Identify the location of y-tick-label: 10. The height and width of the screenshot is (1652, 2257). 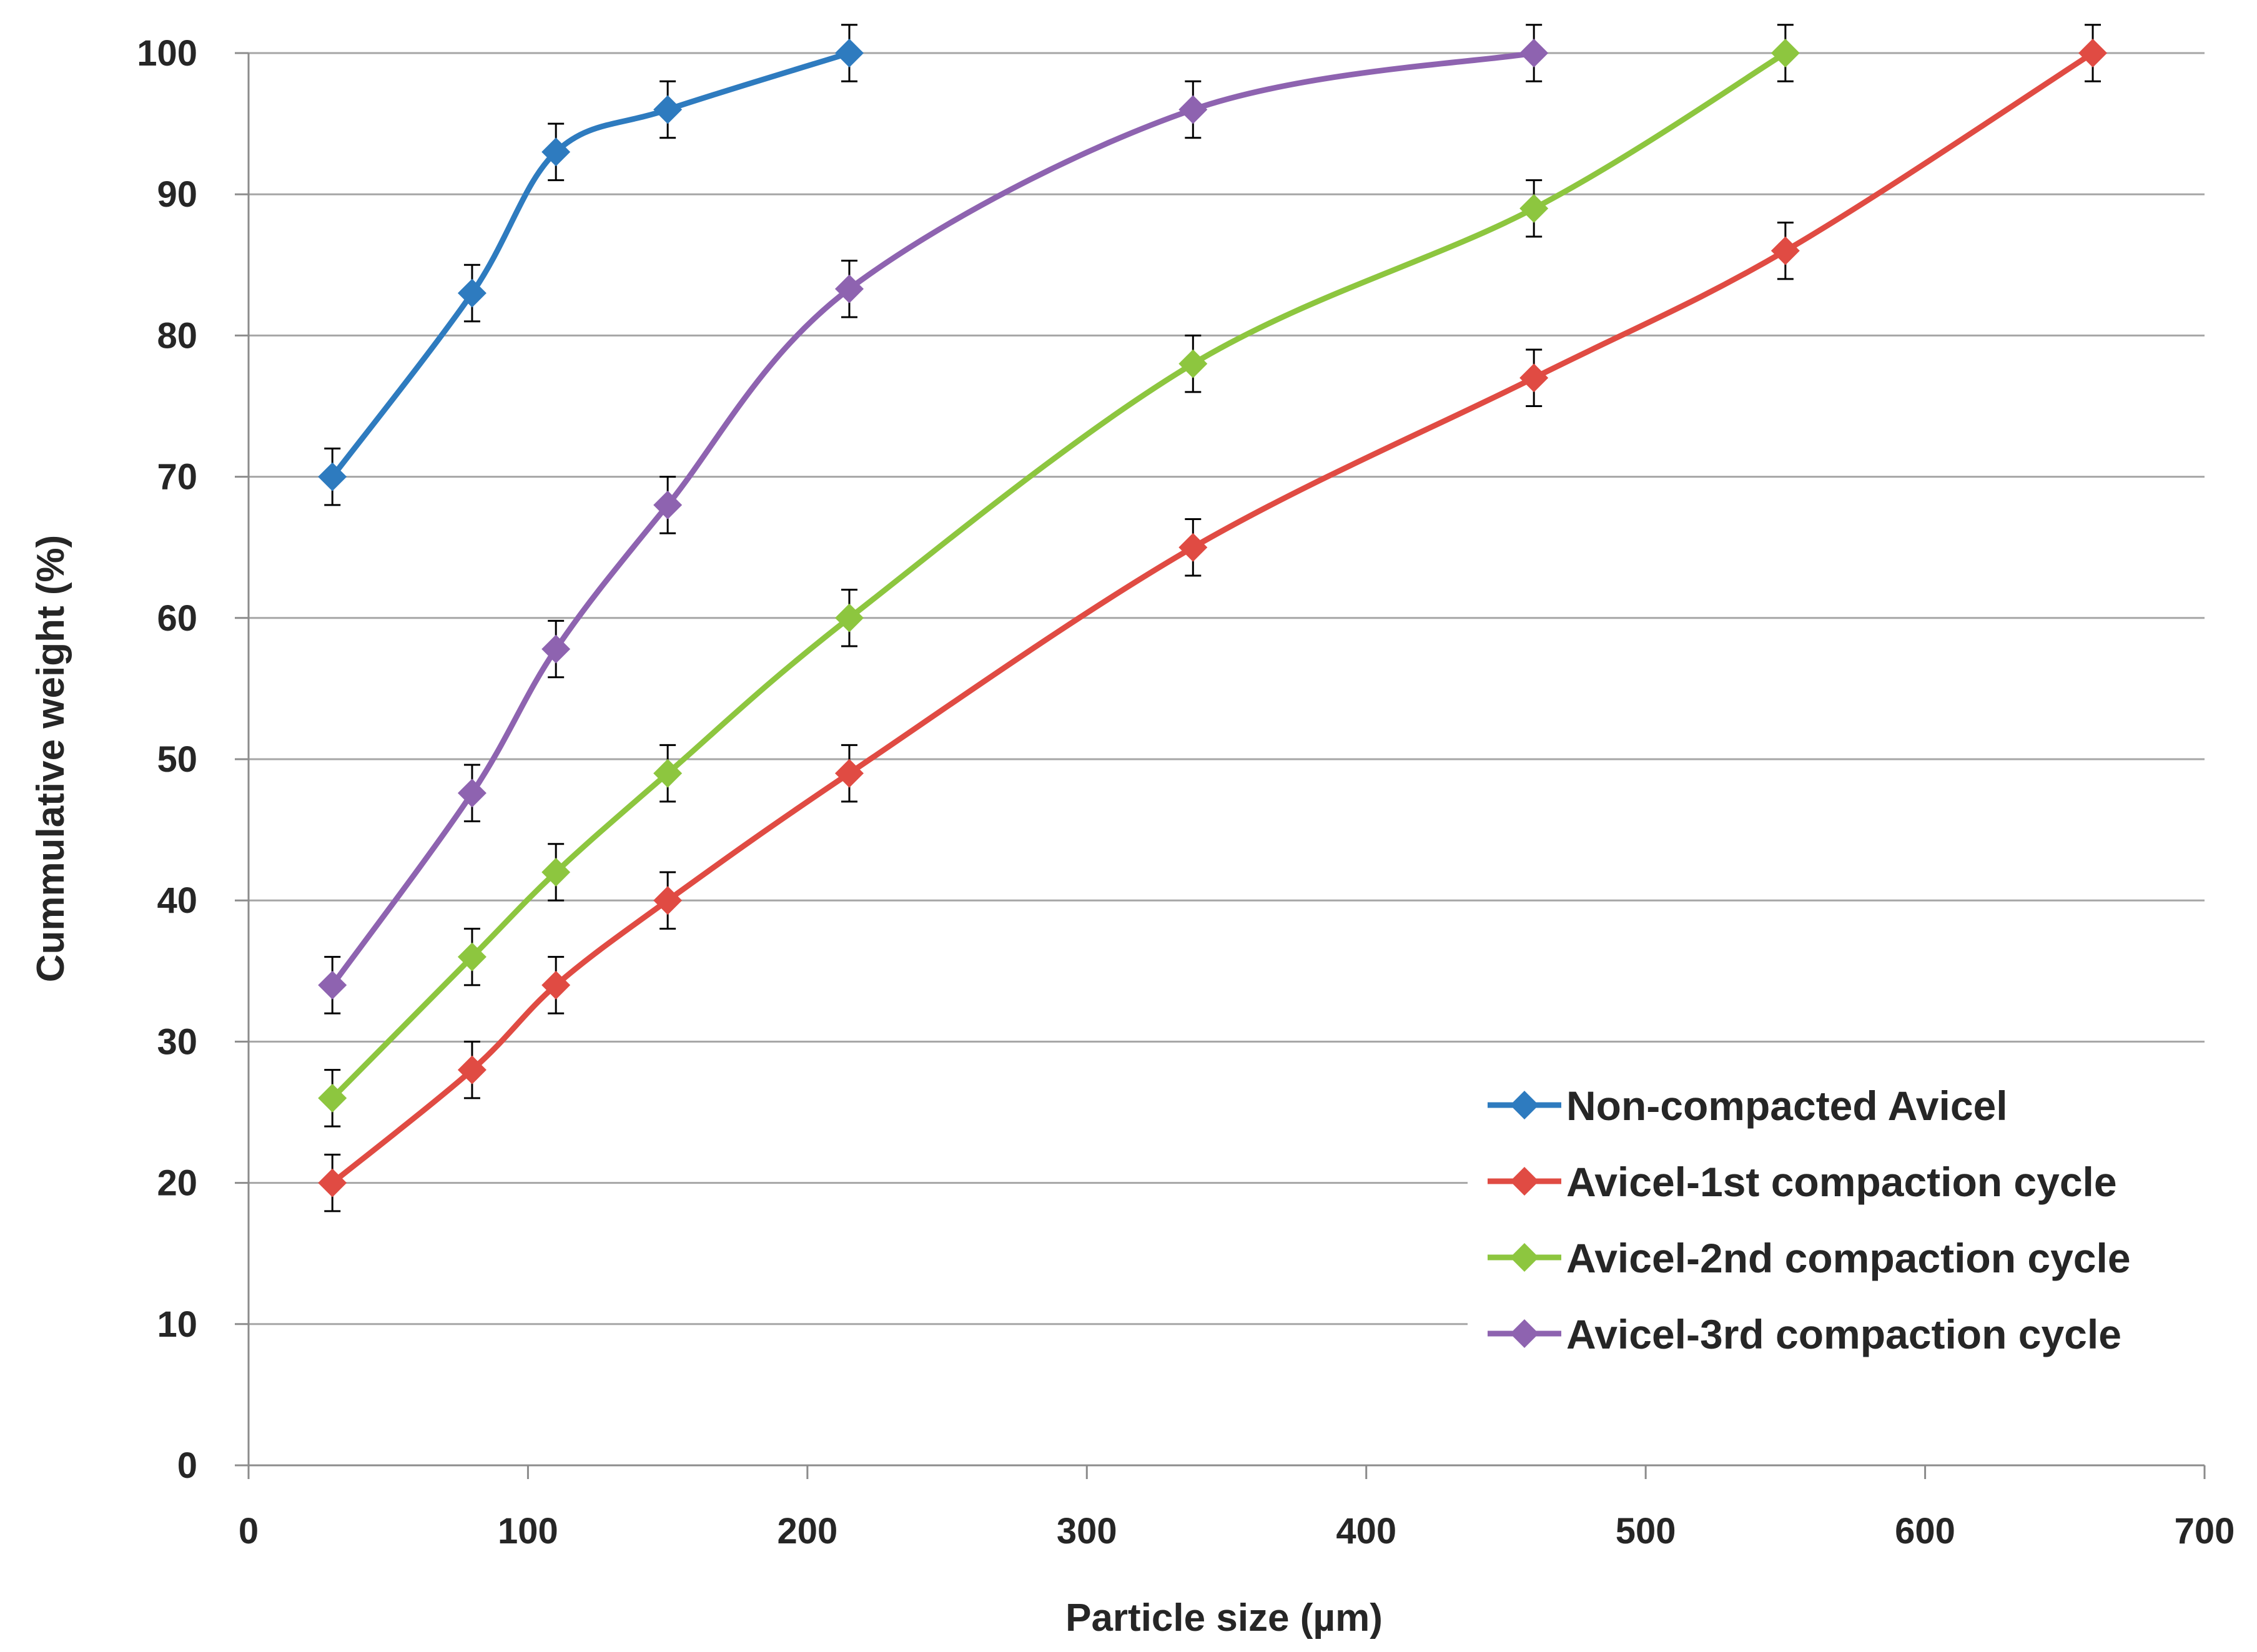
(177, 1324).